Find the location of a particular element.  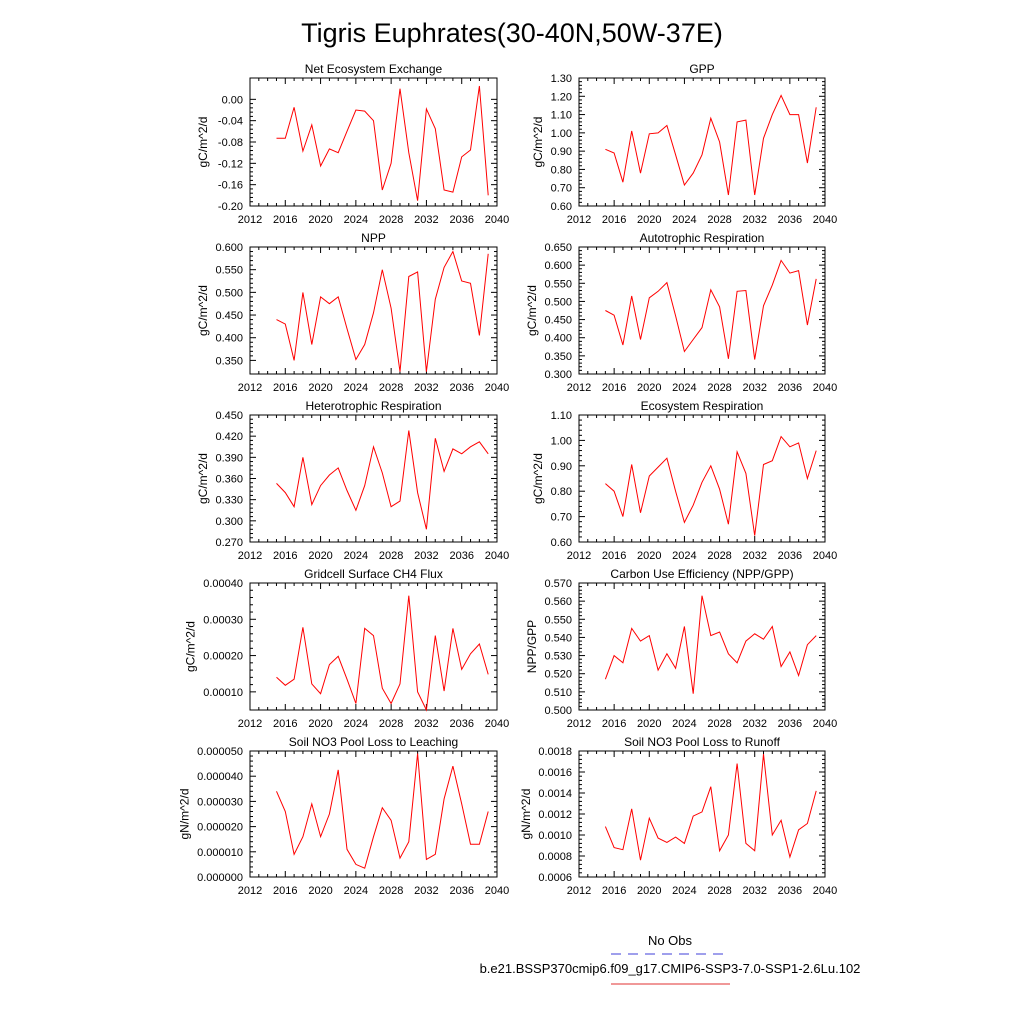

y-tick-label: 0.60 is located at coordinates (561, 543).